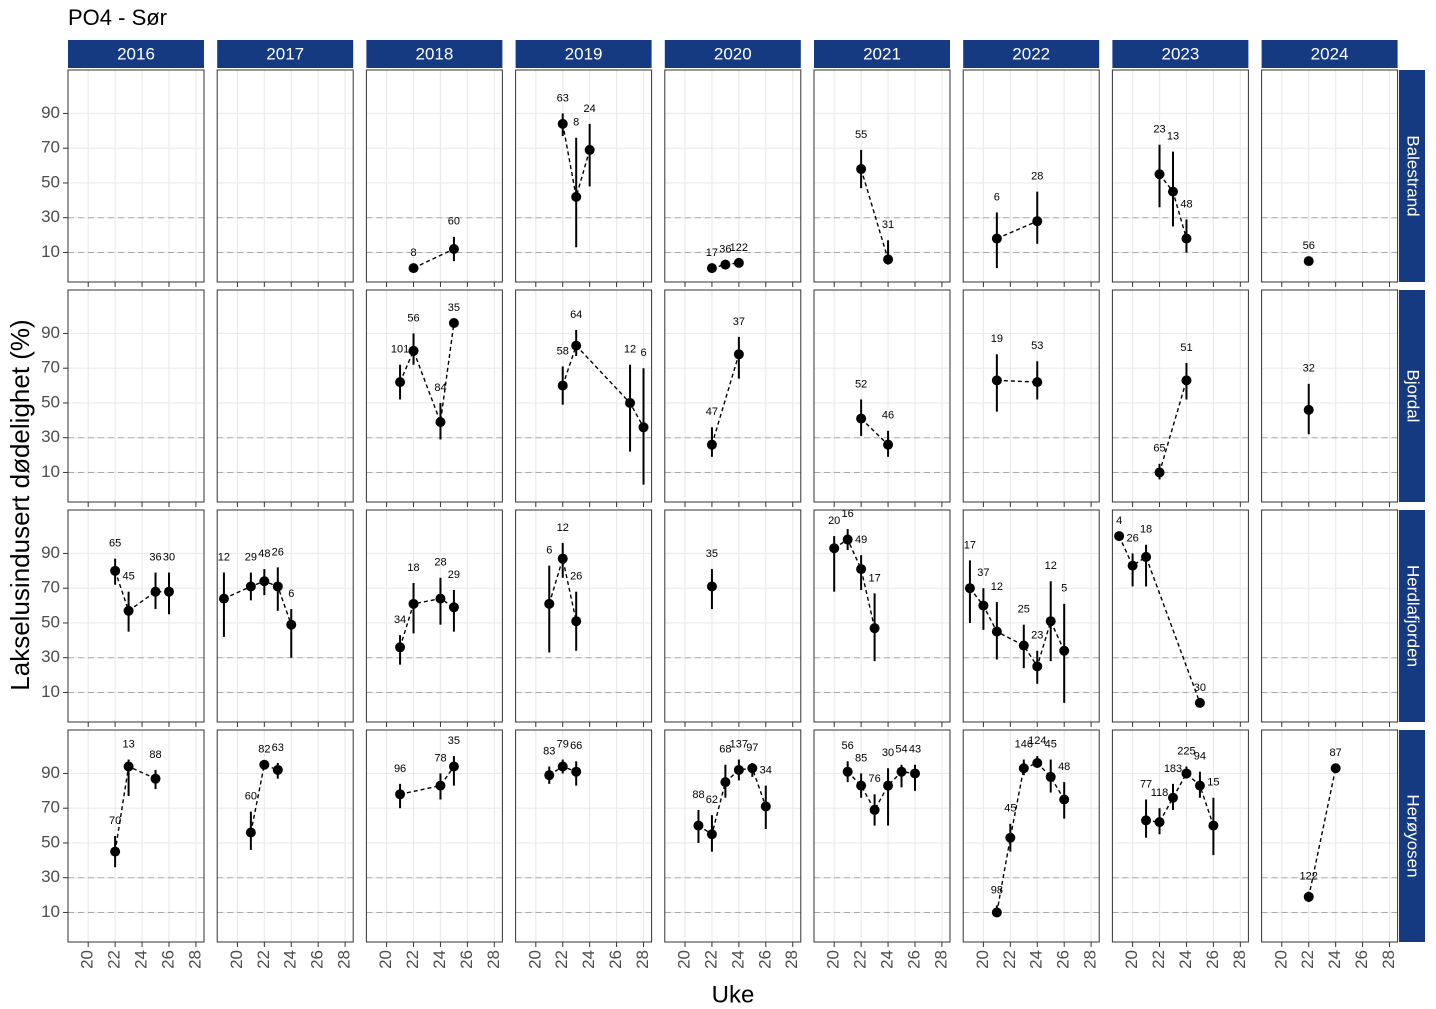 The width and height of the screenshot is (1436, 1009). What do you see at coordinates (1173, 137) in the screenshot?
I see `data-label: 13` at bounding box center [1173, 137].